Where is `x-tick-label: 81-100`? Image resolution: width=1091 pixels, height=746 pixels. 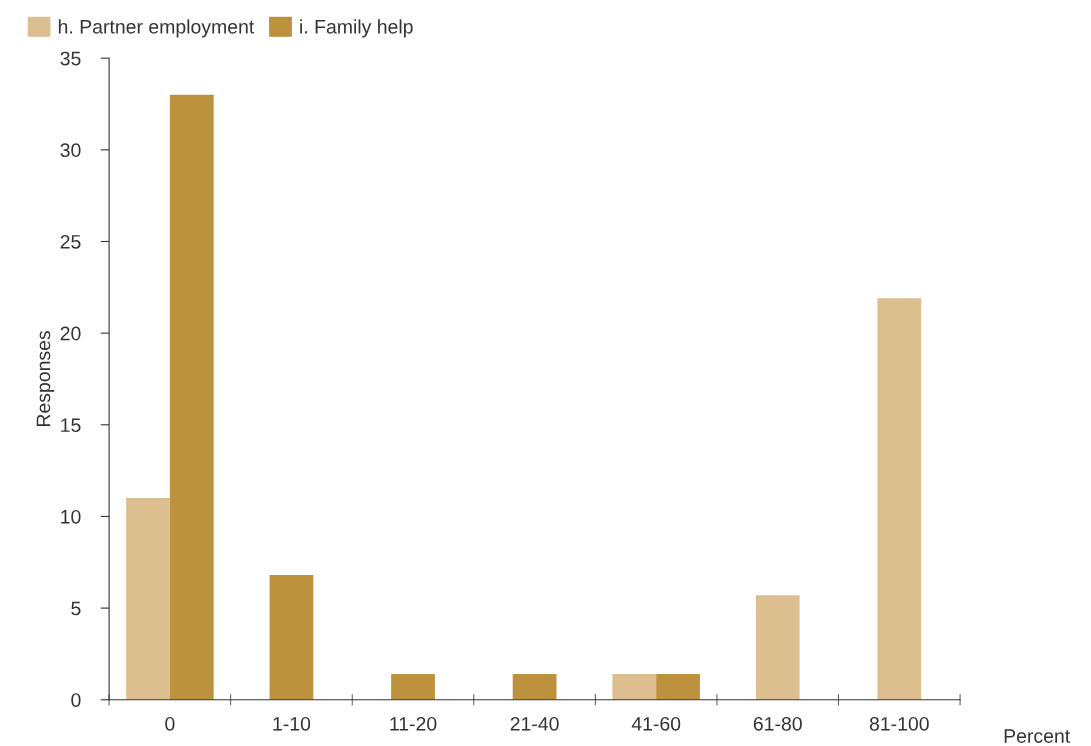
x-tick-label: 81-100 is located at coordinates (899, 723).